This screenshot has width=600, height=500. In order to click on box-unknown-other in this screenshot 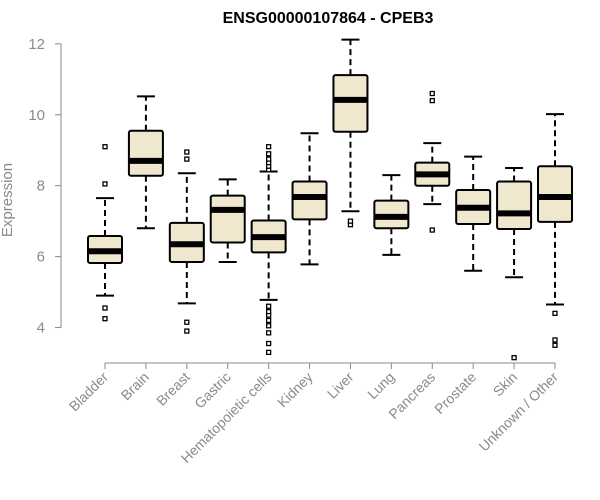, I will do `click(555, 230)`.